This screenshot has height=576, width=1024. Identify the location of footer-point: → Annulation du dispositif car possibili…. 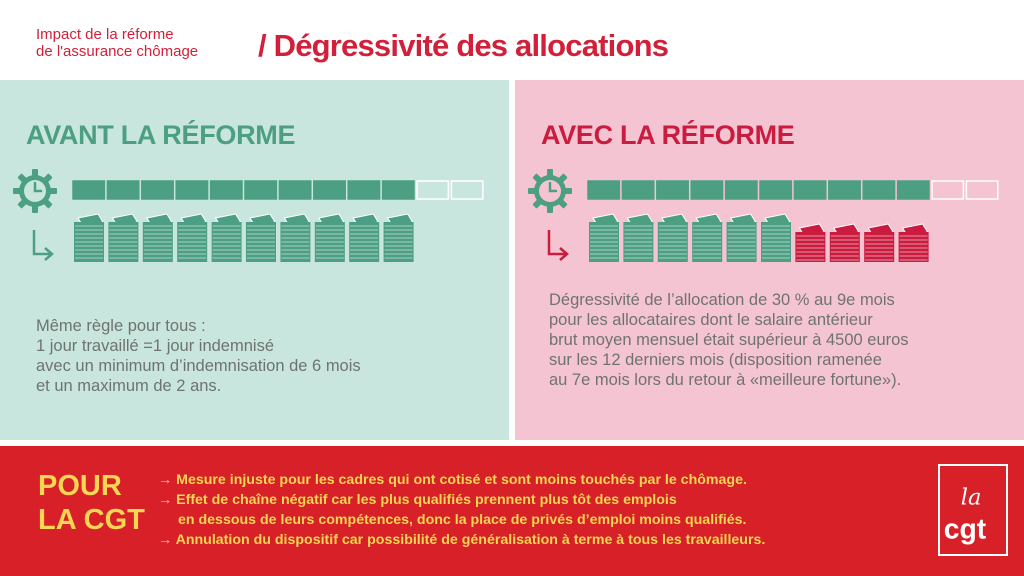
(462, 540).